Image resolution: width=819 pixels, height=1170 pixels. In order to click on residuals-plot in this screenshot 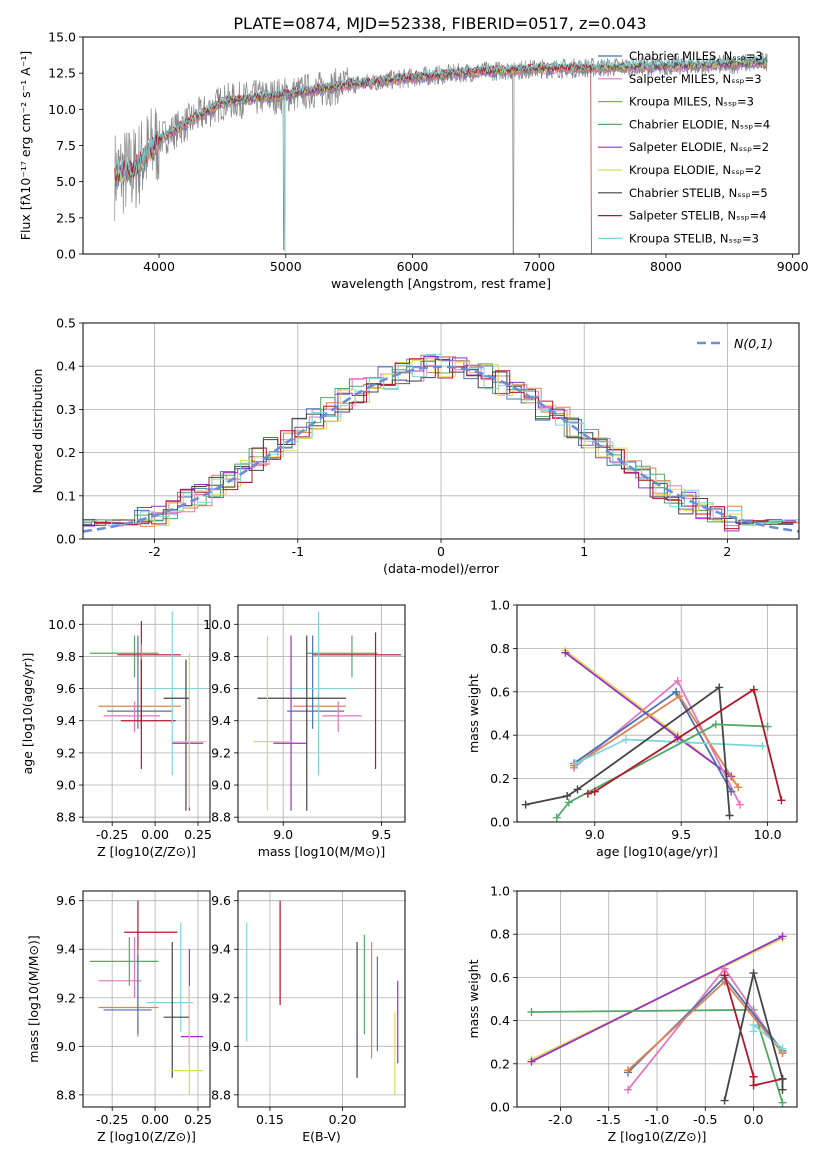, I will do `click(441, 443)`.